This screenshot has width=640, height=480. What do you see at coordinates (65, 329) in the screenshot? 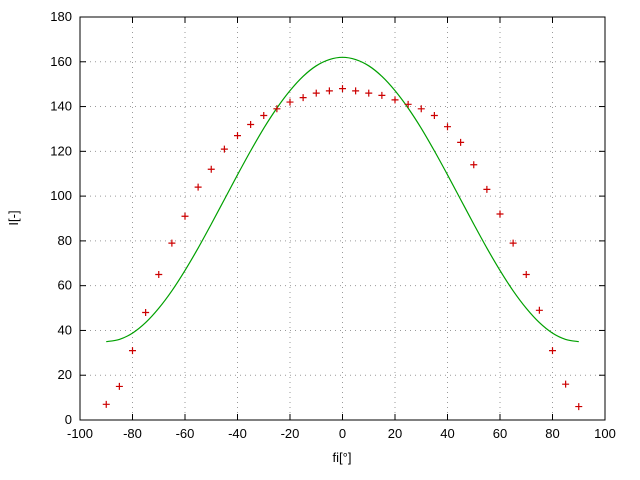
I see `y-tick-label: 40` at bounding box center [65, 329].